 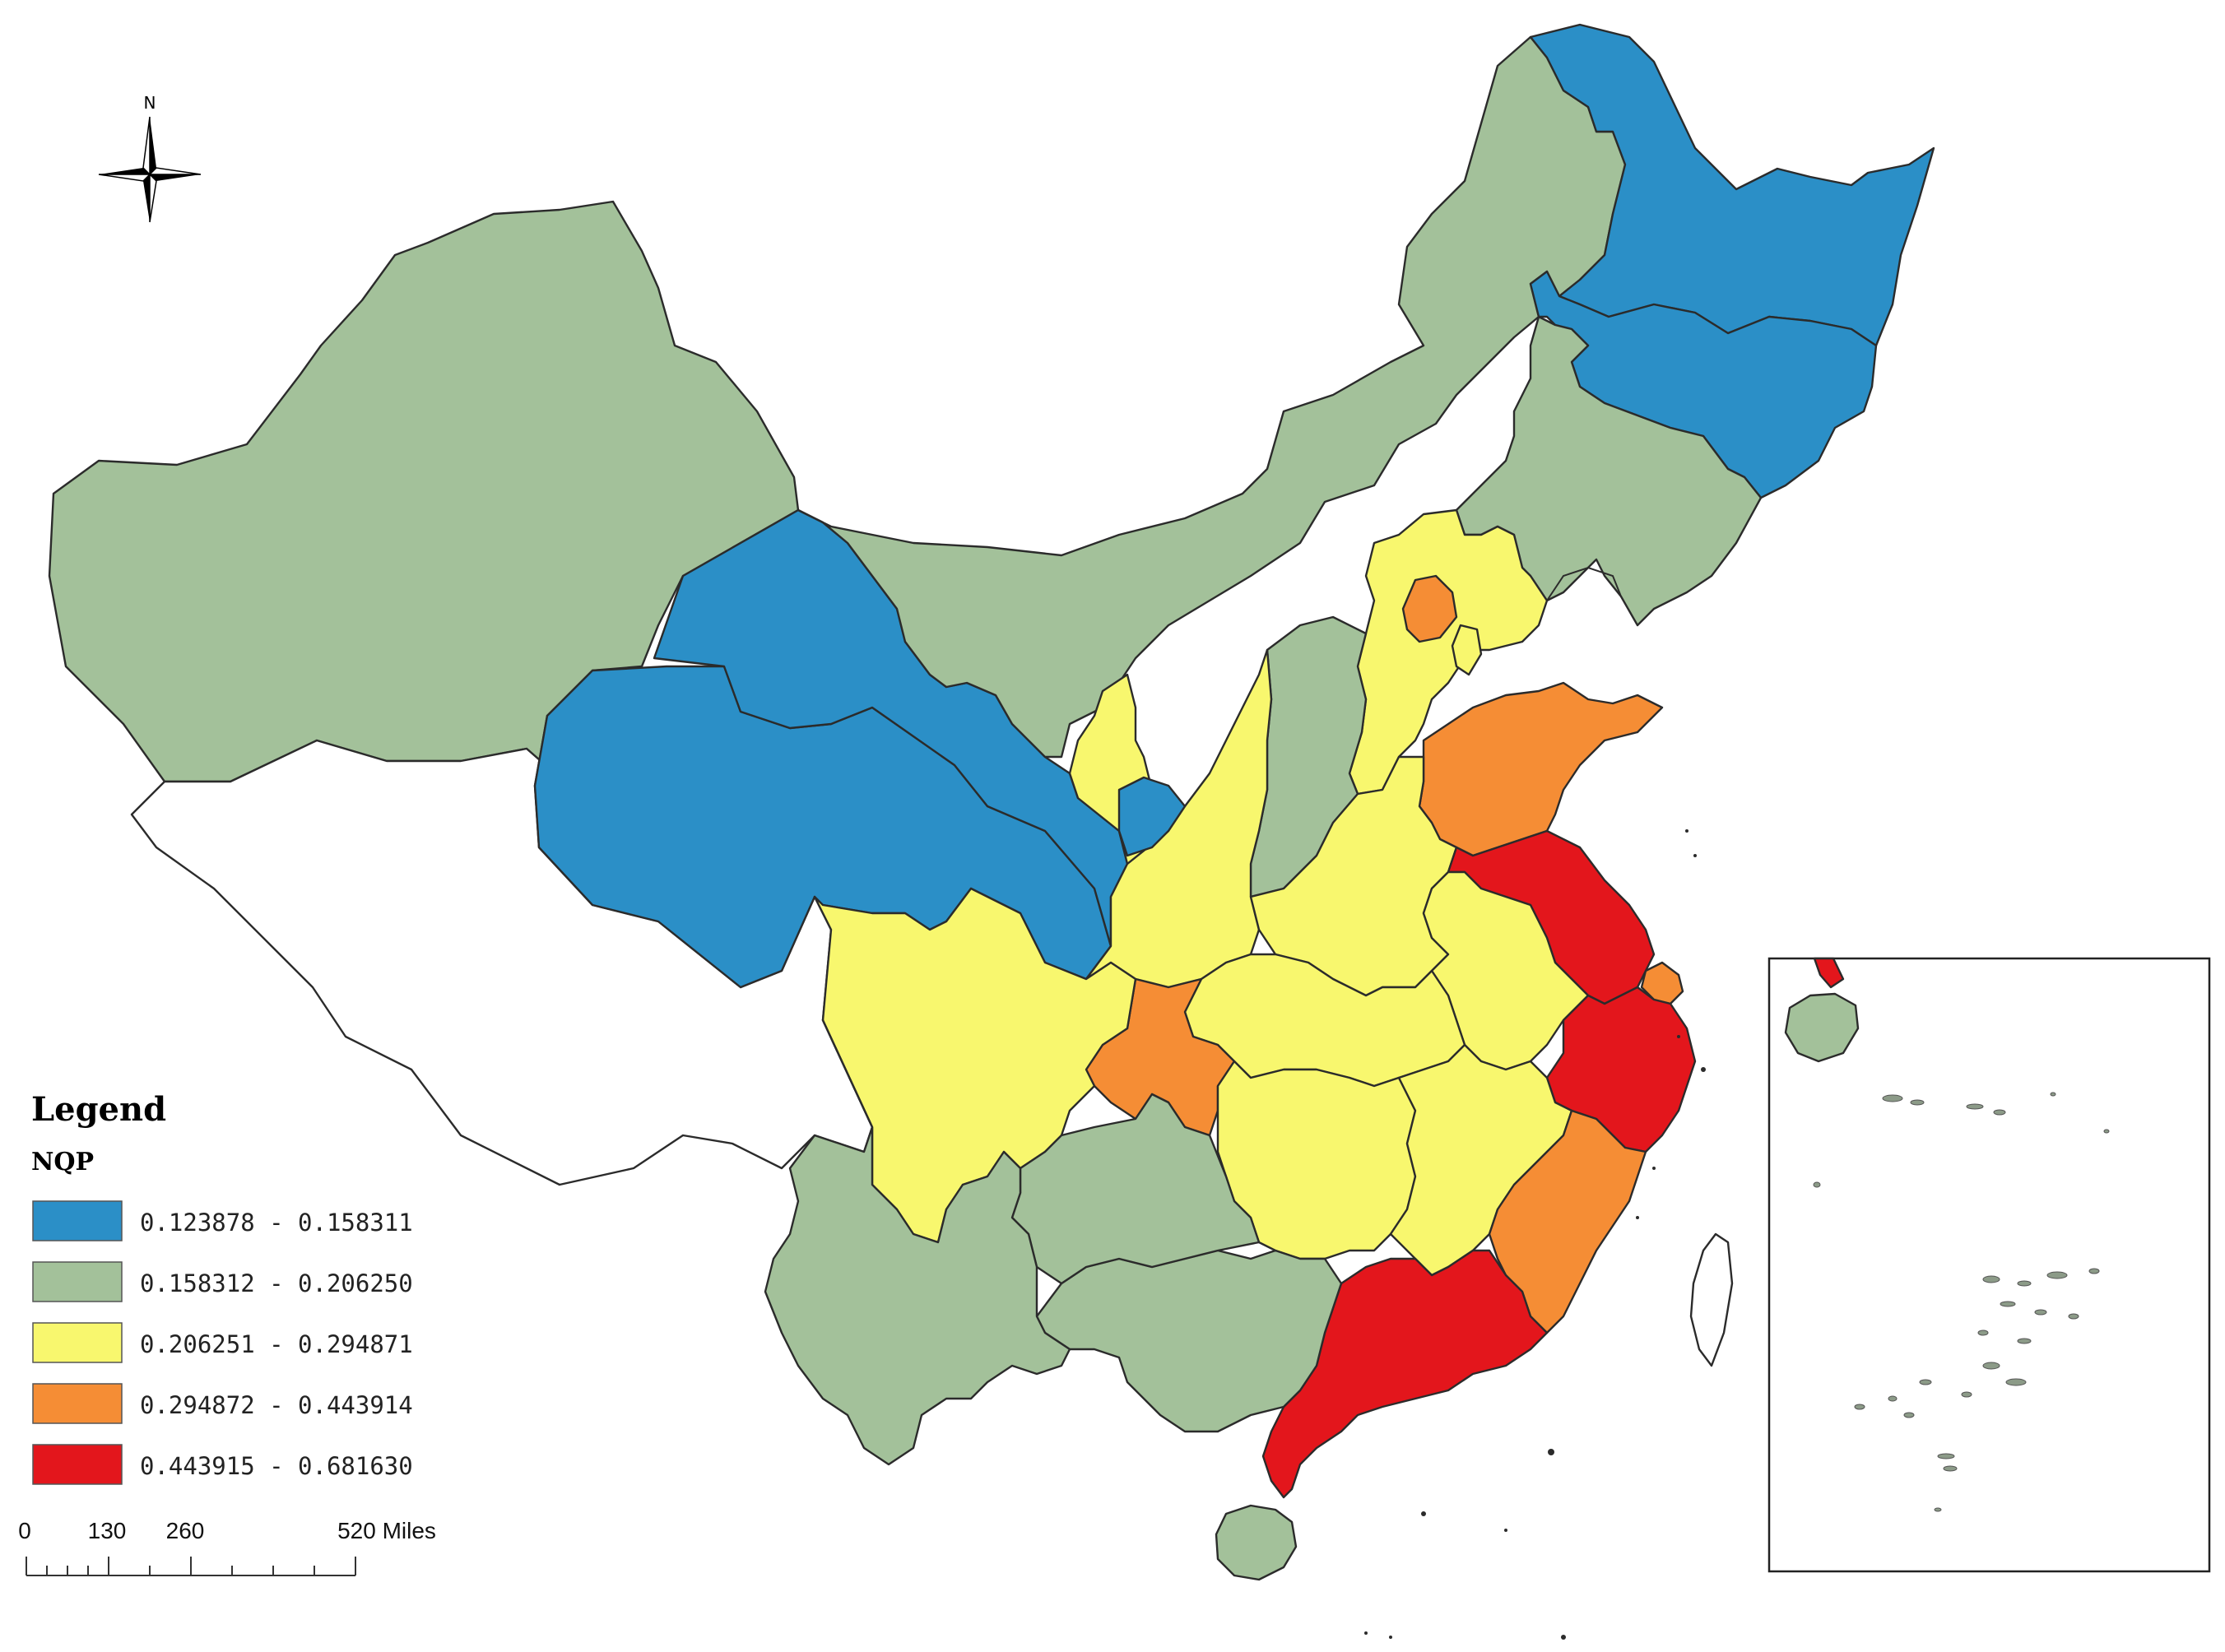 What do you see at coordinates (1257, 1543) in the screenshot?
I see `region-hainan` at bounding box center [1257, 1543].